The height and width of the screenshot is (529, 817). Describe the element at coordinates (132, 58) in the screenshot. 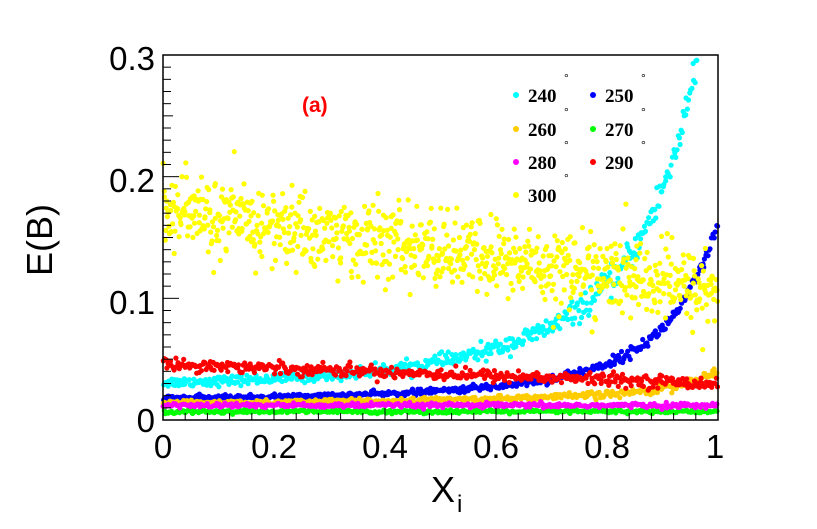

I see `y-tick-label-3: 0.3` at that location.